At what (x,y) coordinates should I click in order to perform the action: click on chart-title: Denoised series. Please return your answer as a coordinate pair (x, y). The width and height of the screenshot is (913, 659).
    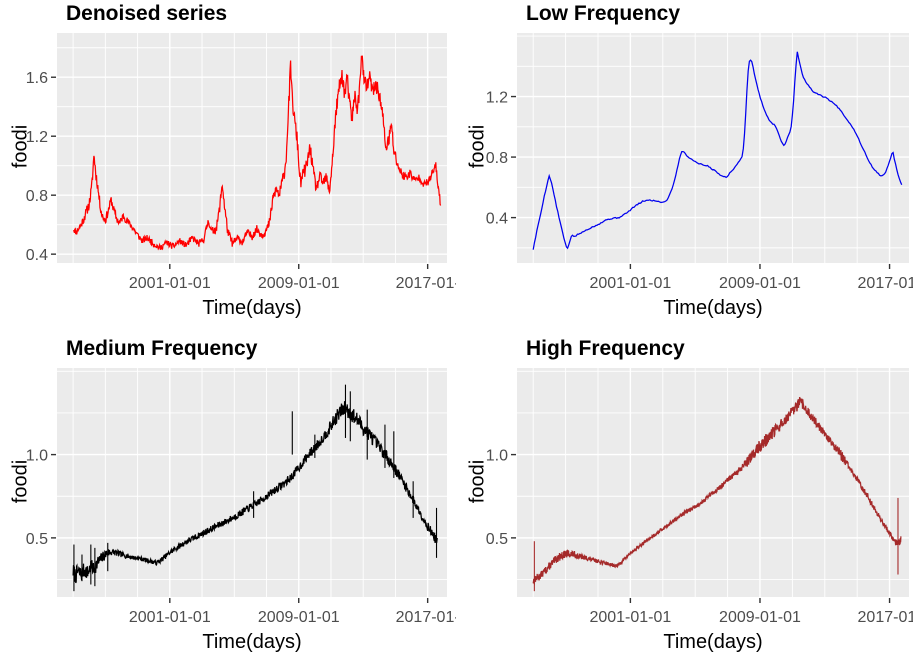
    Looking at the image, I should click on (147, 13).